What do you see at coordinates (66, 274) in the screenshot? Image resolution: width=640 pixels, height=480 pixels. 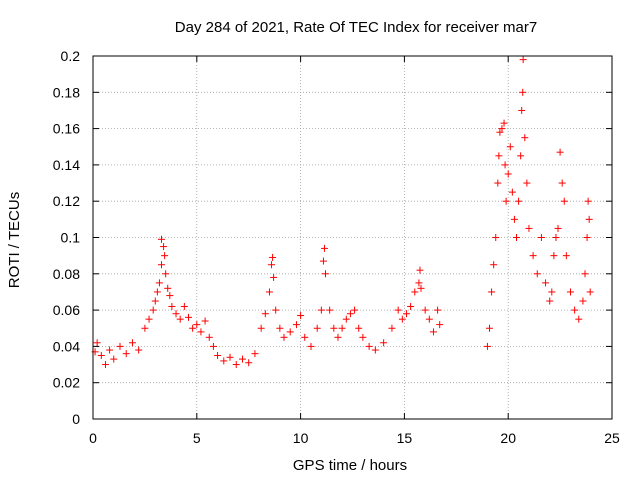 I see `y-tick-label: 0.08` at bounding box center [66, 274].